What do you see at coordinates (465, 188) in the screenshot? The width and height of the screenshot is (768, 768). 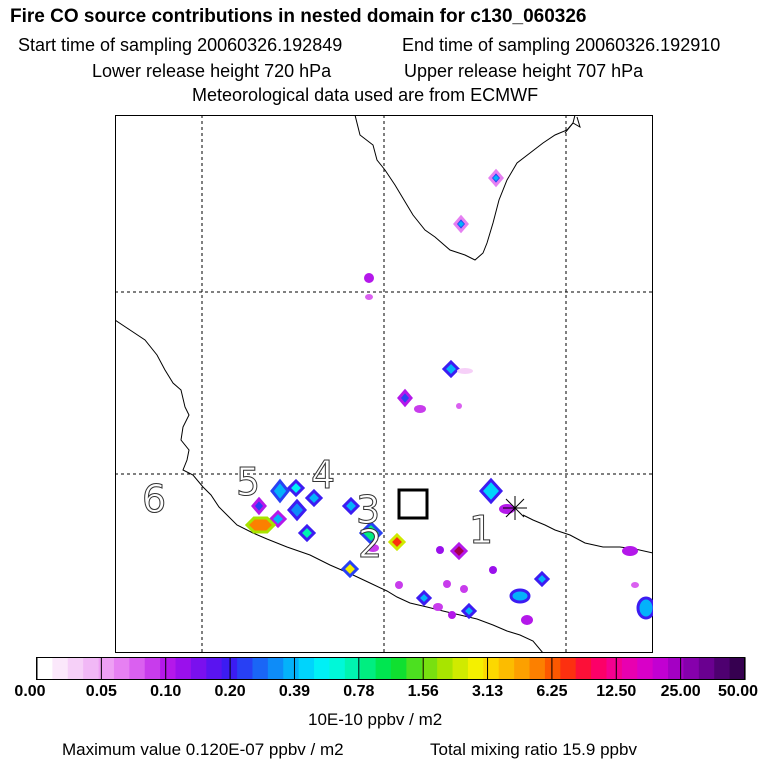 I see `coast-gulf` at bounding box center [465, 188].